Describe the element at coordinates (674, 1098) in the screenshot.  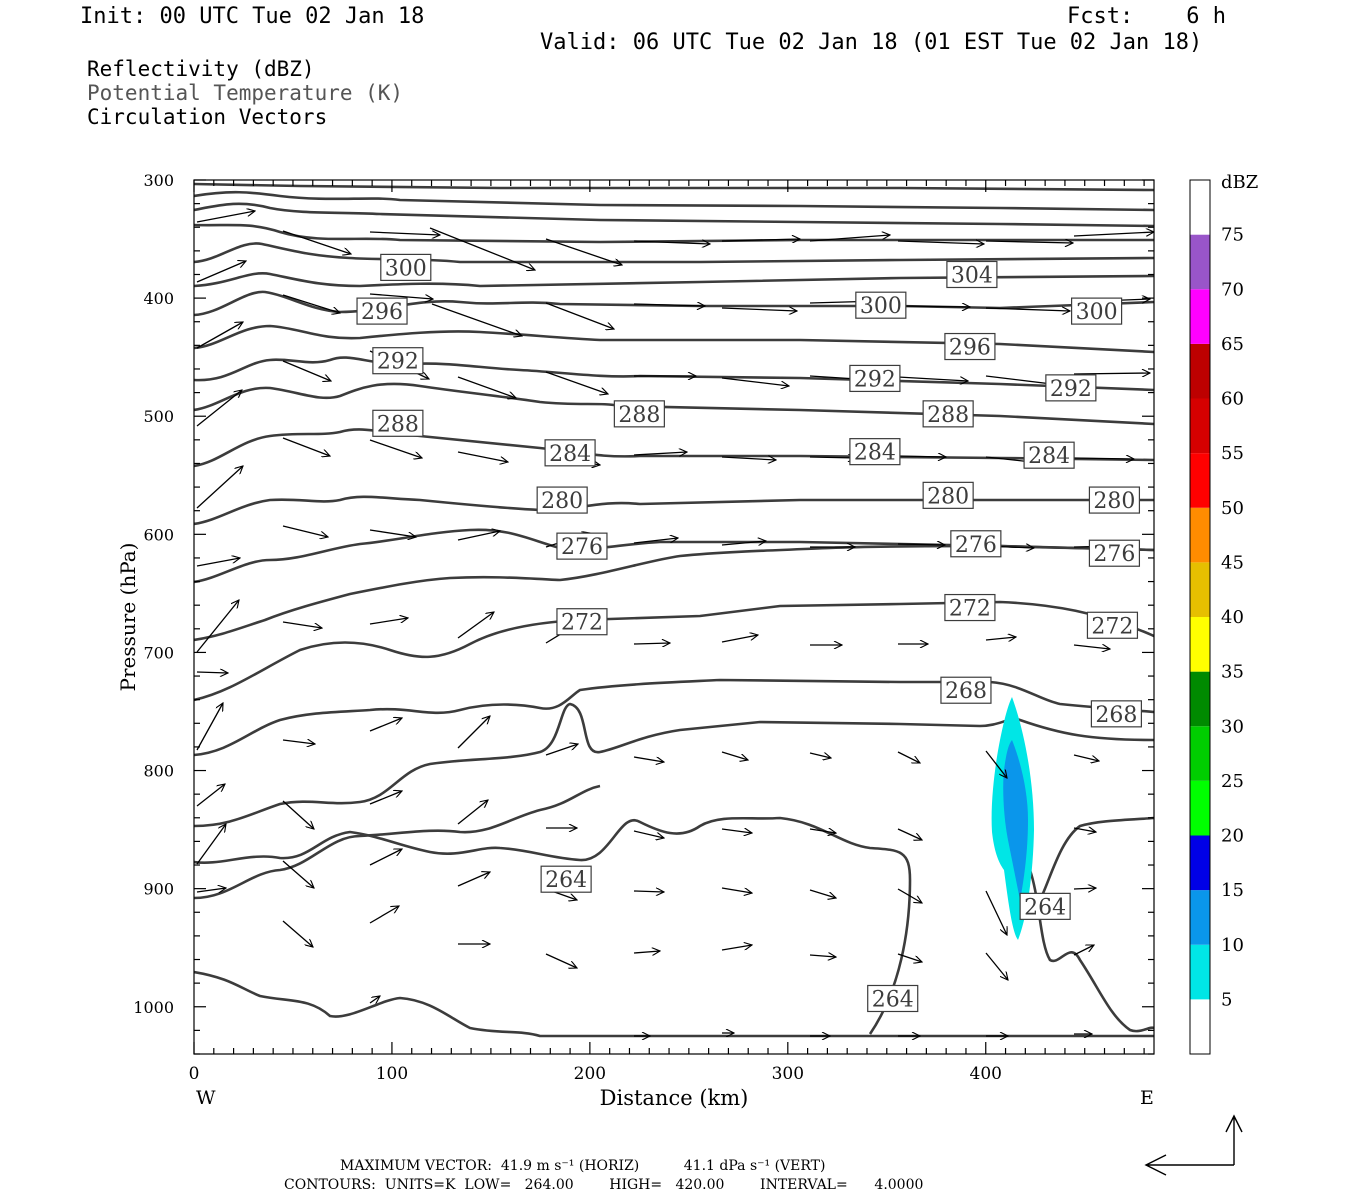
I see `x-axis-title: Distance (km)` at that location.